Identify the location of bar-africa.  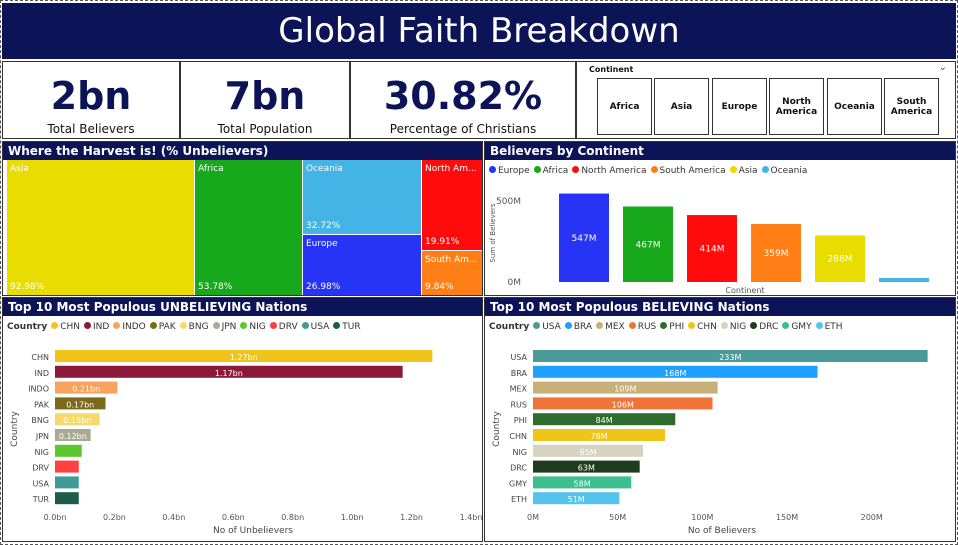
(648, 244).